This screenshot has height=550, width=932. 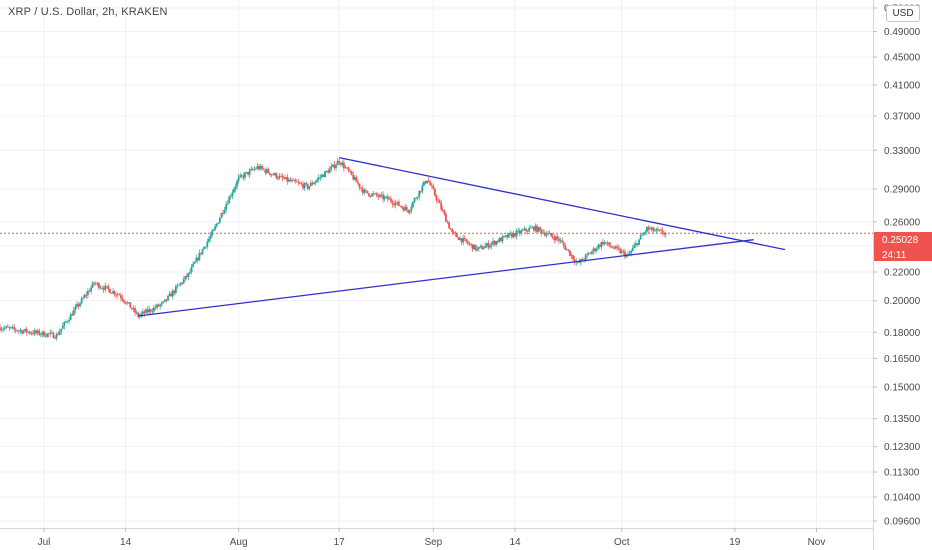 I want to click on last-price-label: 0.25028, so click(x=900, y=240).